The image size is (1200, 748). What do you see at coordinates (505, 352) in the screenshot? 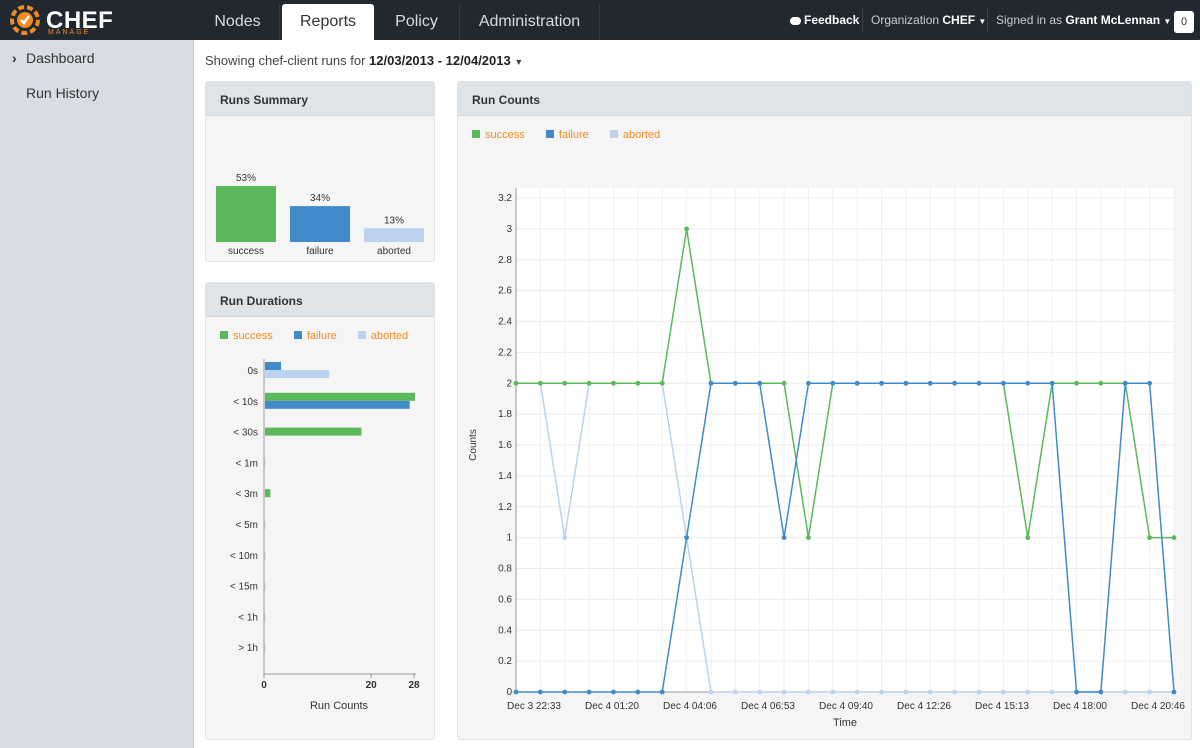
I see `y-tick-label: 2.2` at bounding box center [505, 352].